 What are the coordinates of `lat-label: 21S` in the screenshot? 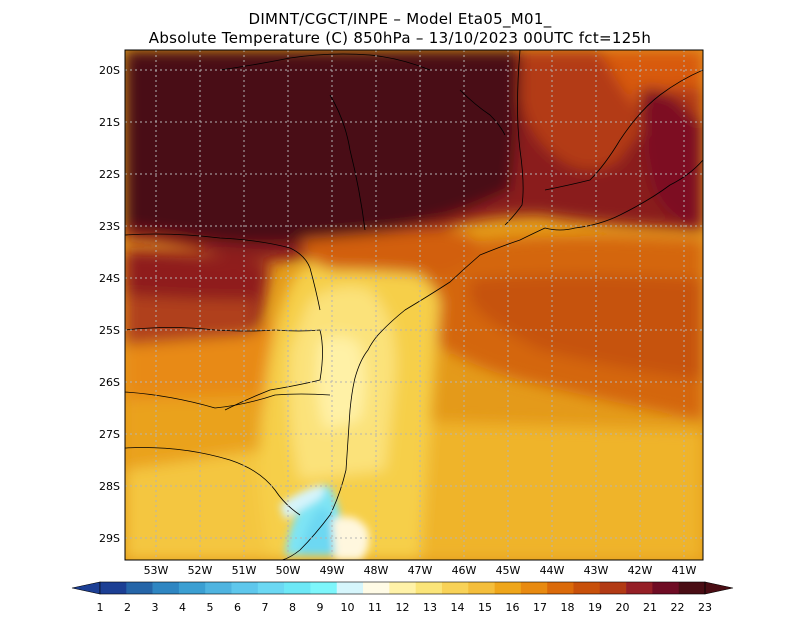 It's located at (109, 122).